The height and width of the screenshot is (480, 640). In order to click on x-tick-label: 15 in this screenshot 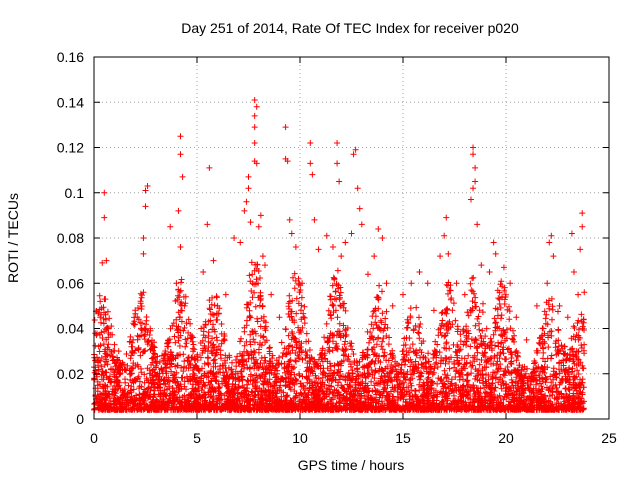, I will do `click(403, 438)`.